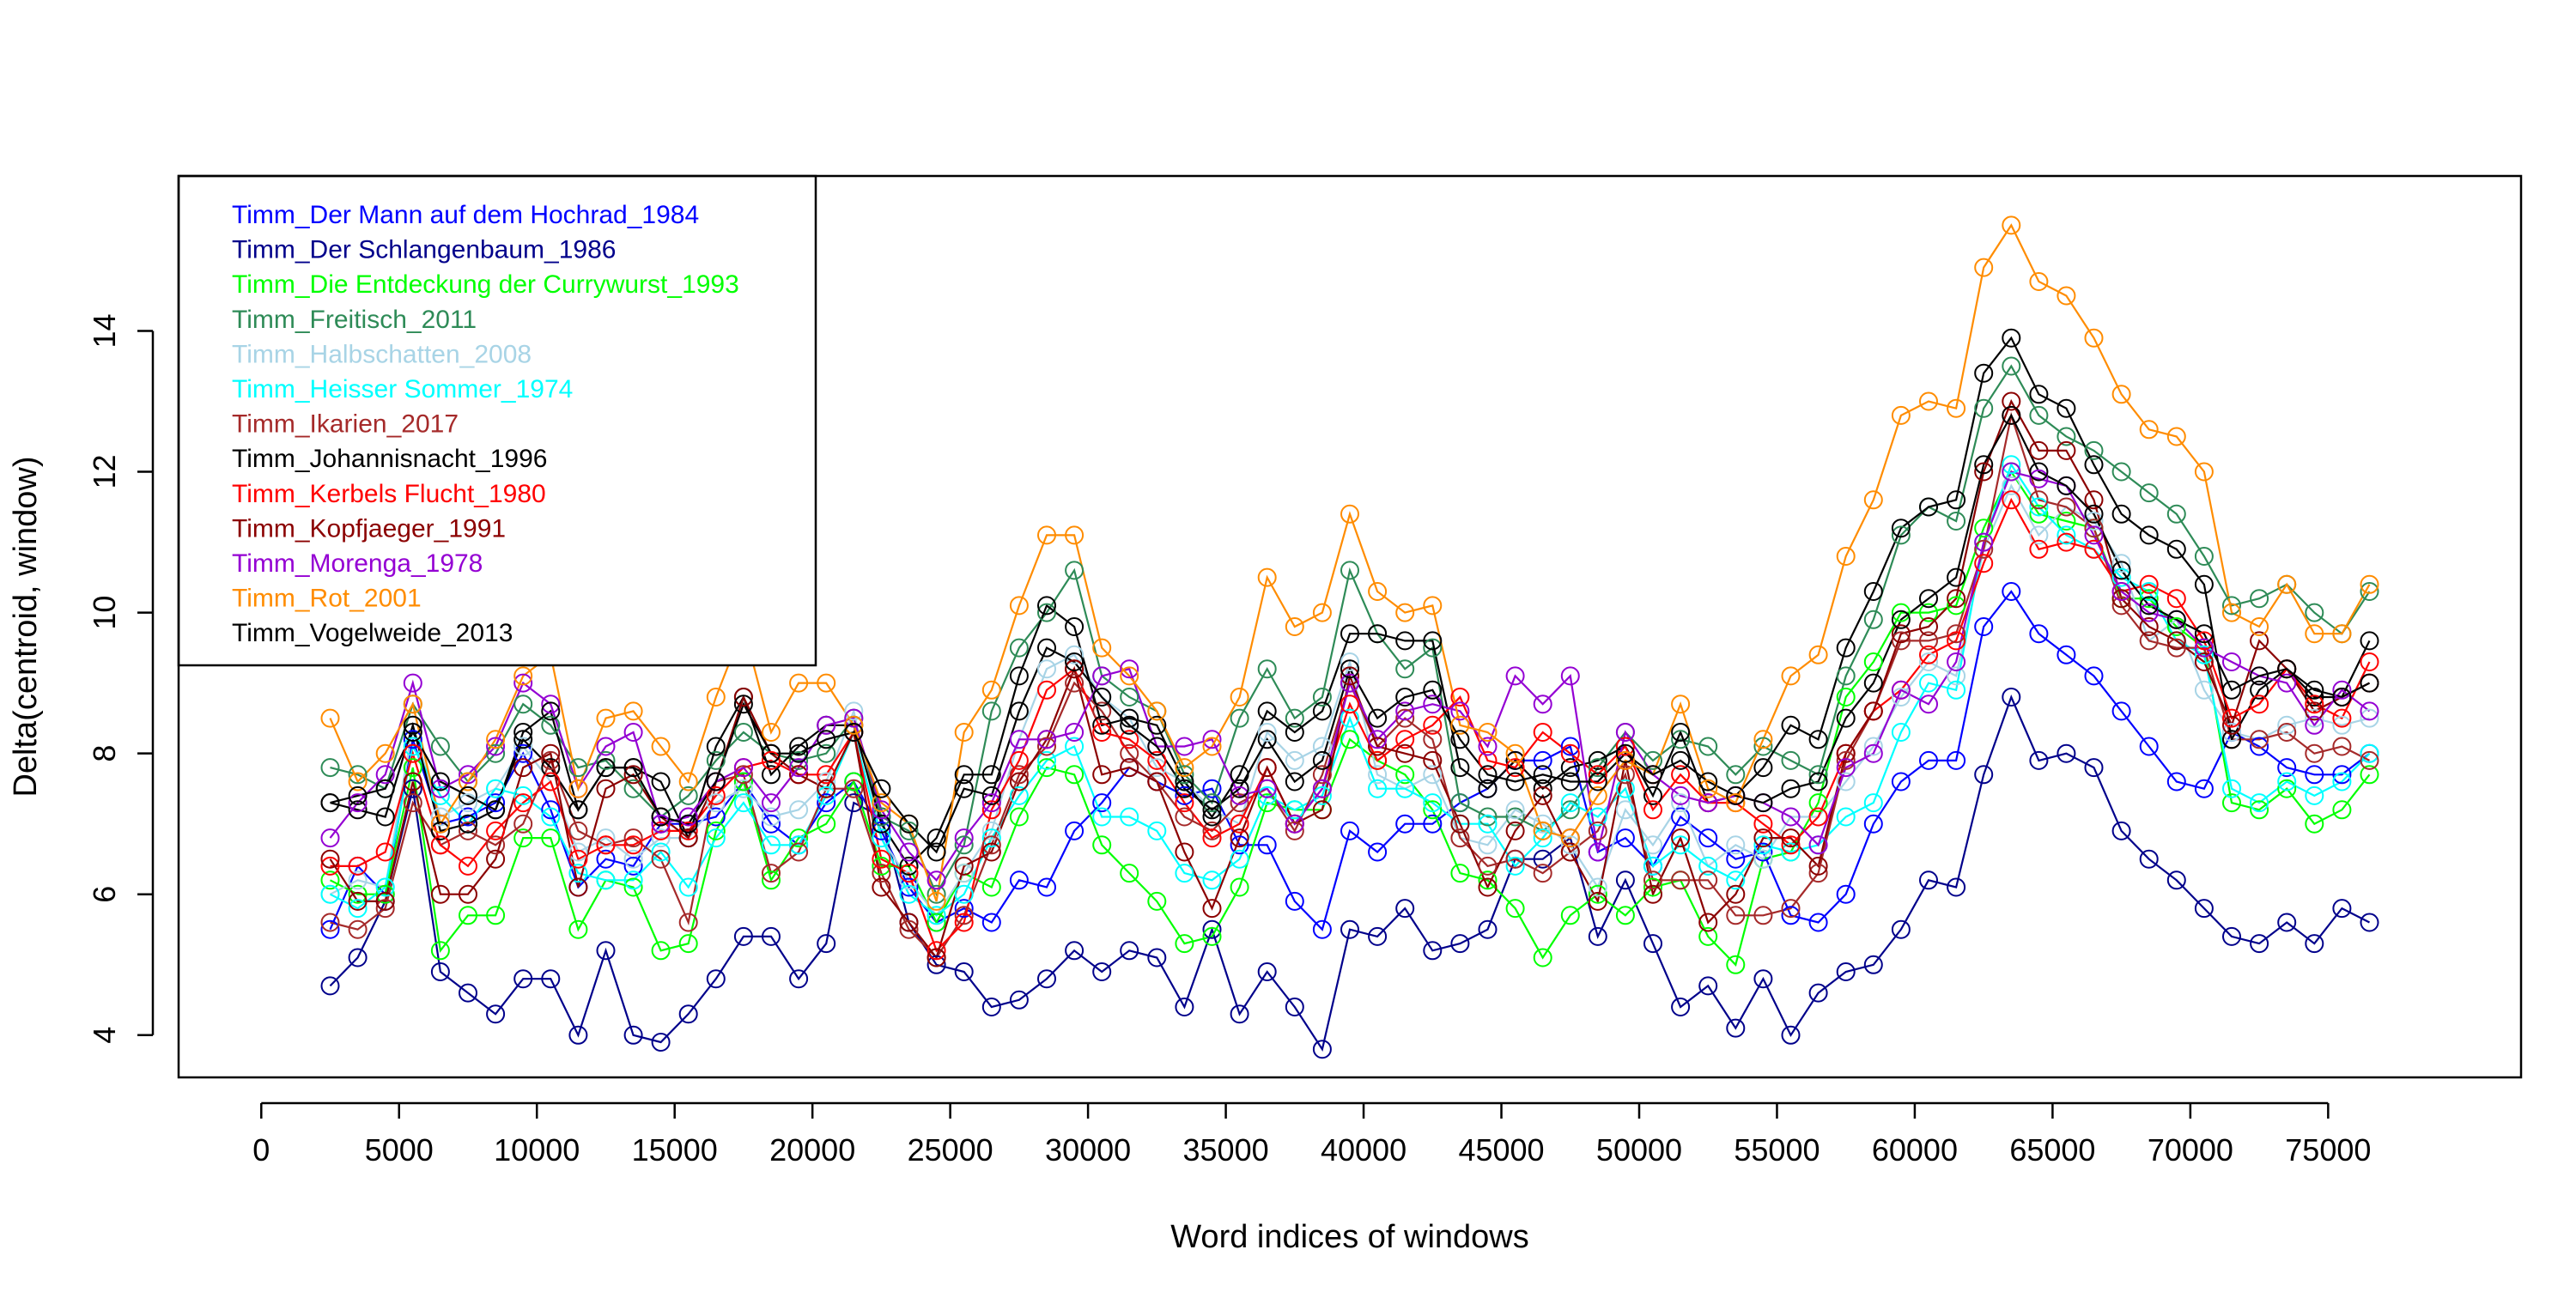 This screenshot has width=2576, height=1292. What do you see at coordinates (104, 613) in the screenshot?
I see `y-tick-label: 10` at bounding box center [104, 613].